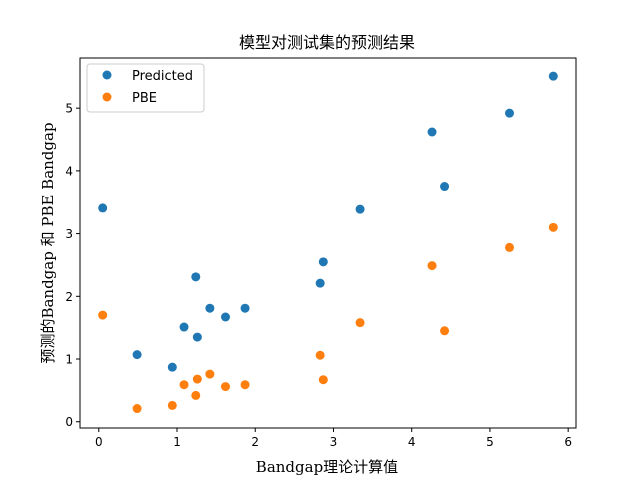  Describe the element at coordinates (568, 442) in the screenshot. I see `x-tick-label: 6` at that location.